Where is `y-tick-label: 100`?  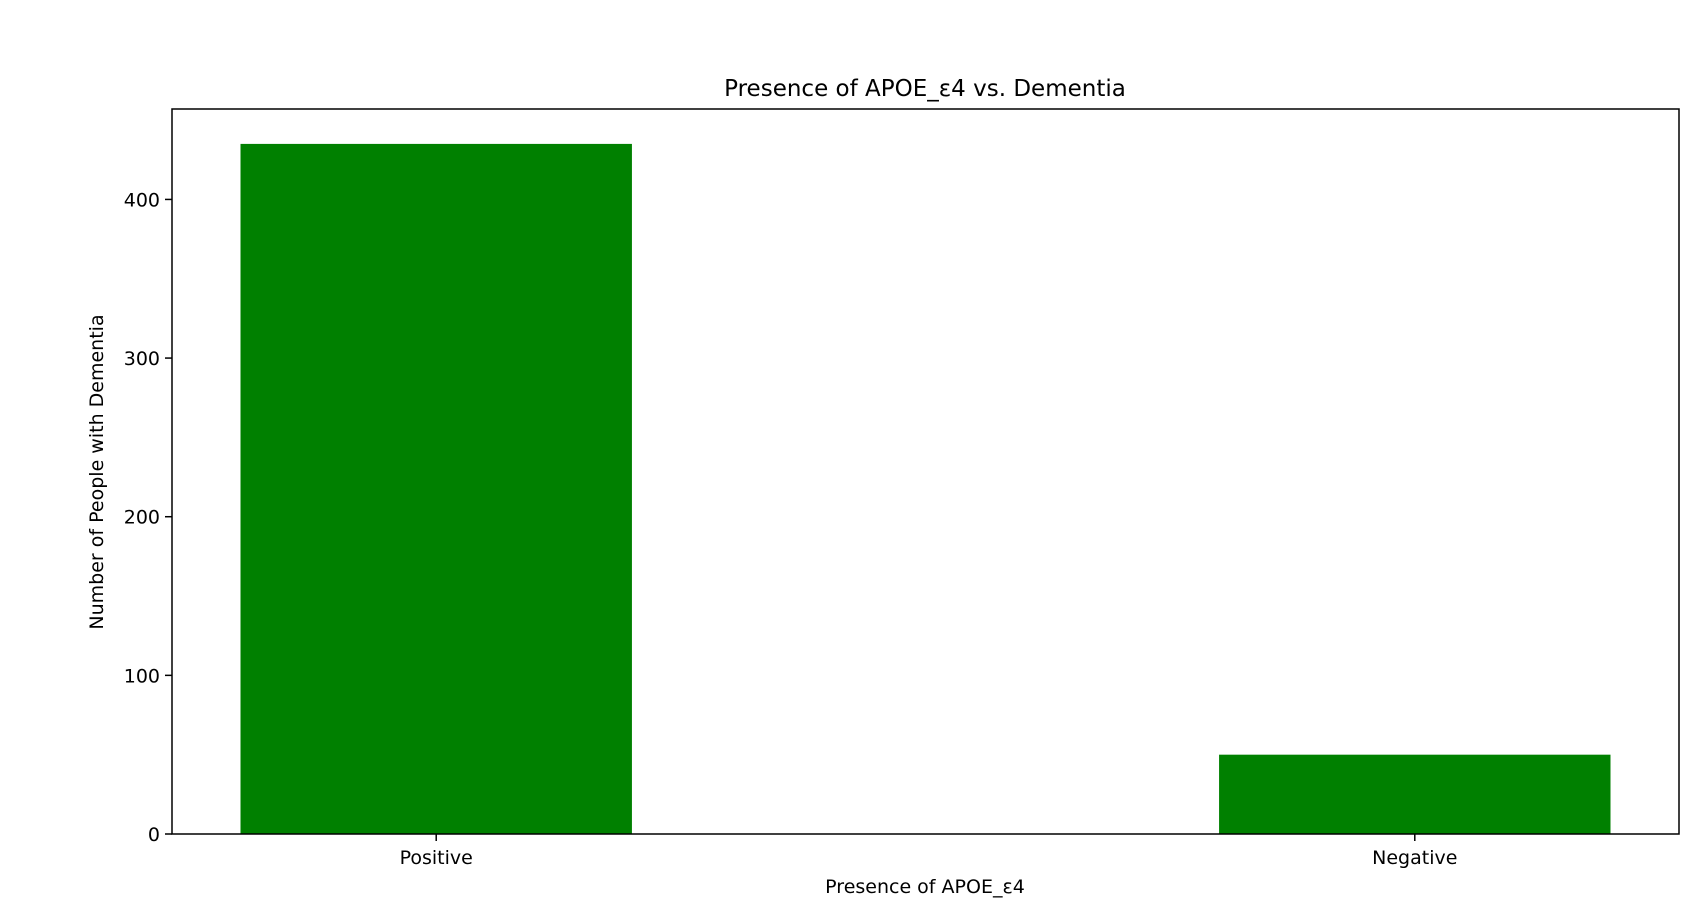 y-tick-label: 100 is located at coordinates (142, 676).